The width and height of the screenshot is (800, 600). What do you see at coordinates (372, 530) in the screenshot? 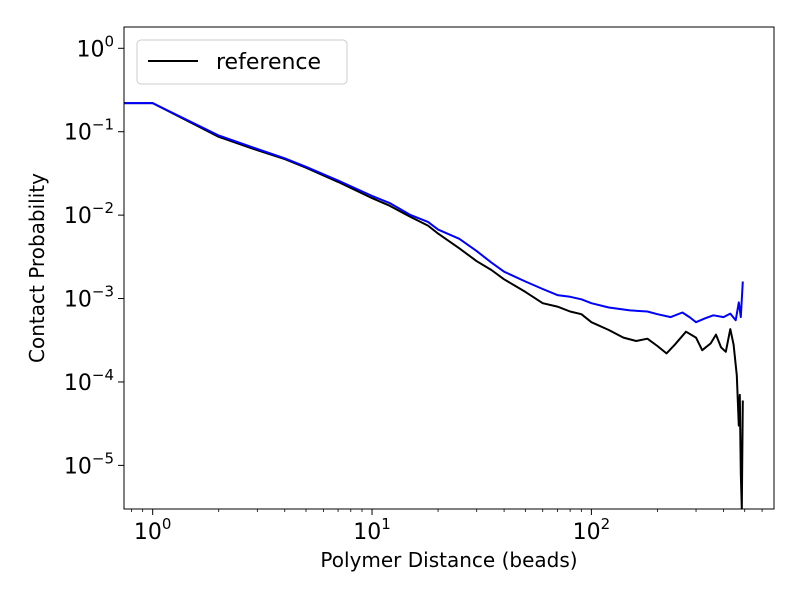
I see `x-tick-label: 10¹` at bounding box center [372, 530].